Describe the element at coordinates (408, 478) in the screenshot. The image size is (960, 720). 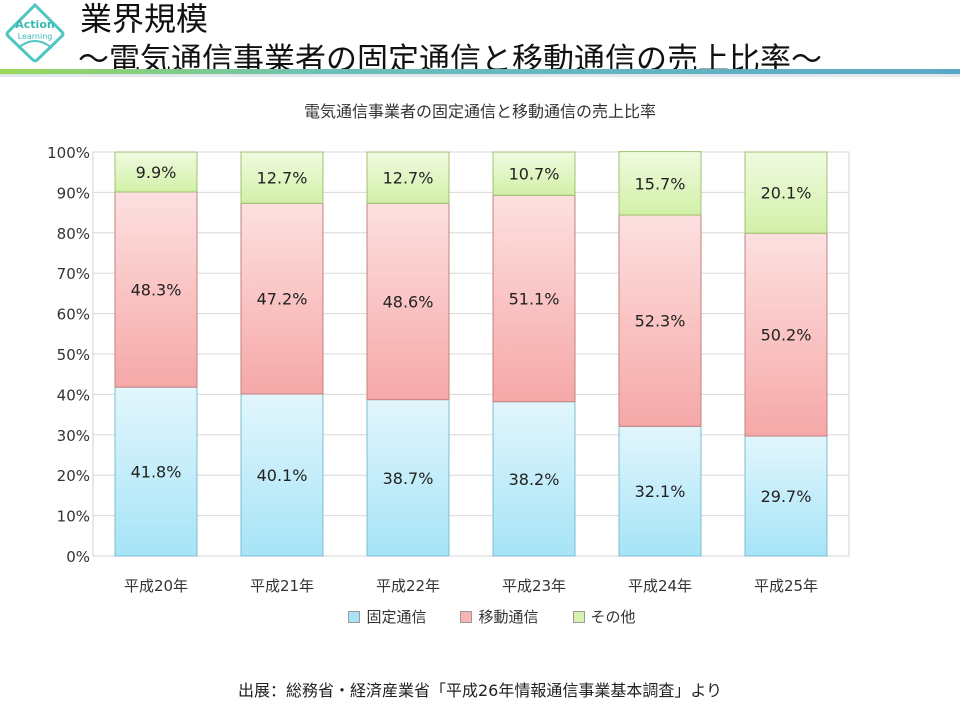
I see `data-label: 38.7%` at that location.